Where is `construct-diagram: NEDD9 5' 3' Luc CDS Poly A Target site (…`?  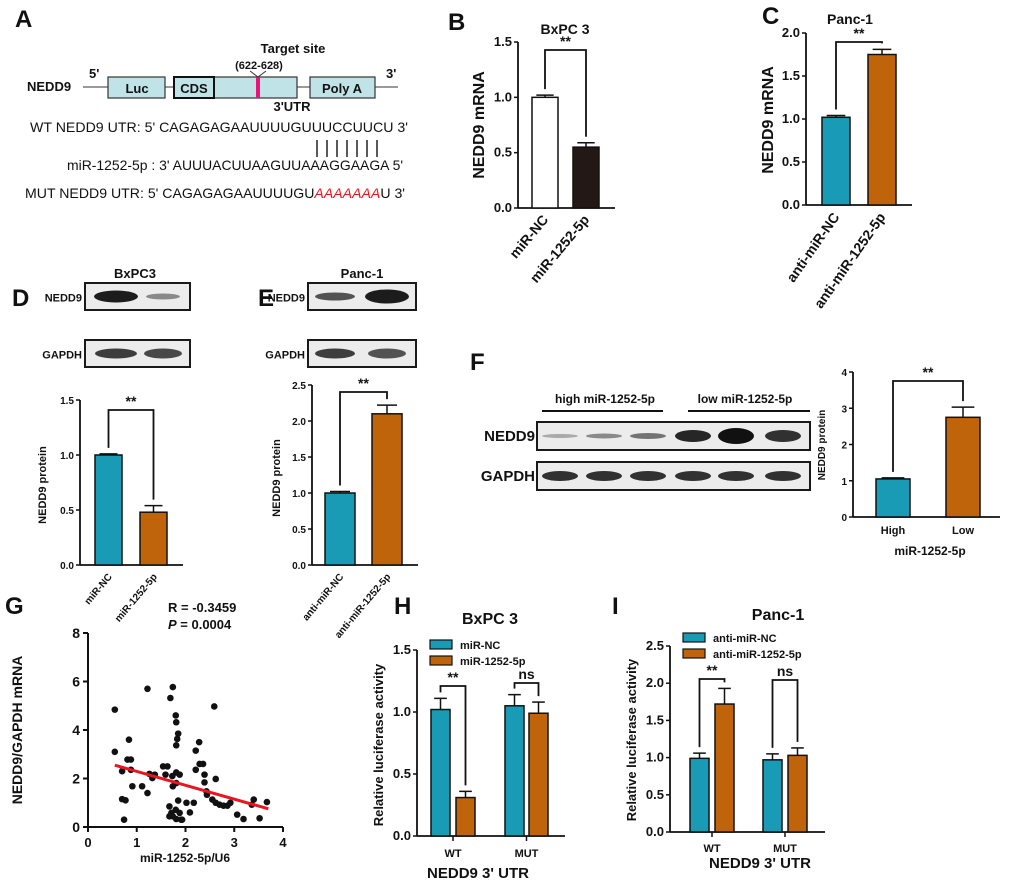
construct-diagram: NEDD9 5' 3' Luc CDS Poly A Target site (… is located at coordinates (212, 77).